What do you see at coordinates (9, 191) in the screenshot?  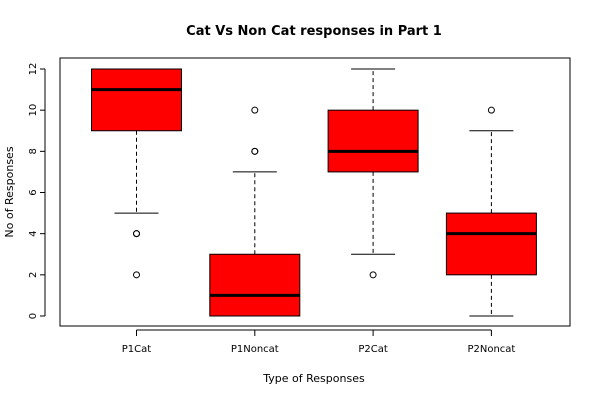 I see `y-axis-label: No of Responses` at bounding box center [9, 191].